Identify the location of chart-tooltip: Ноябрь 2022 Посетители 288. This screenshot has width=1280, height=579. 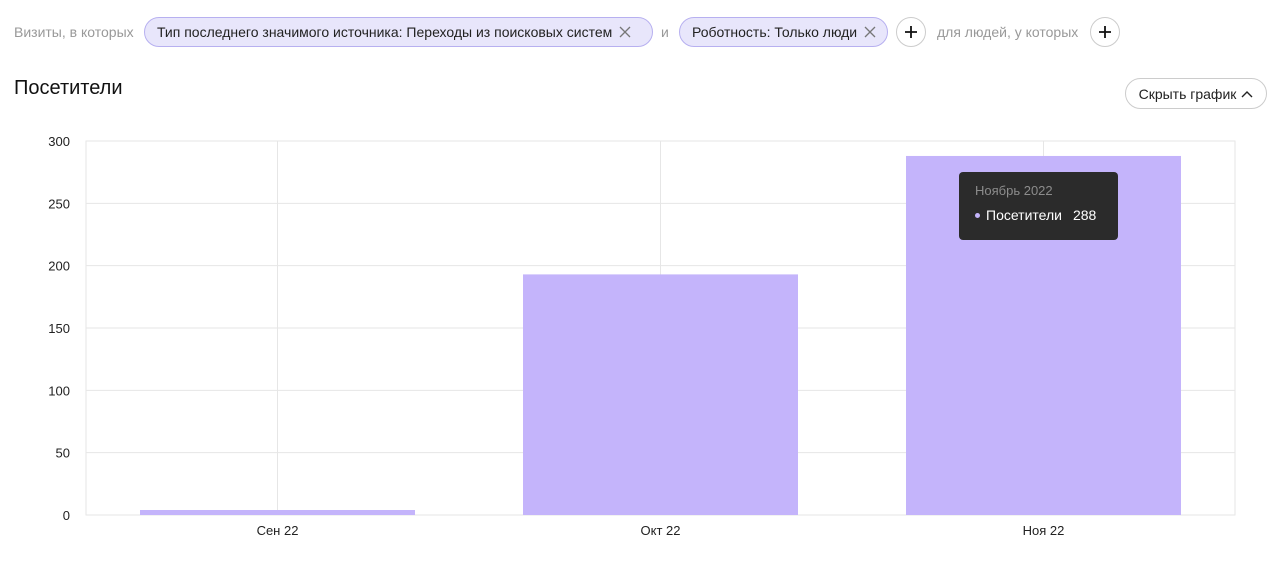
(1038, 206).